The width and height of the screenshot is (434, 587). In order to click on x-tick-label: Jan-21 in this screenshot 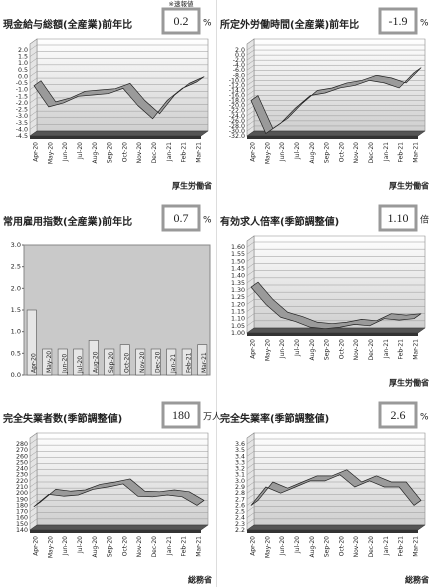, I will do `click(169, 546)`.